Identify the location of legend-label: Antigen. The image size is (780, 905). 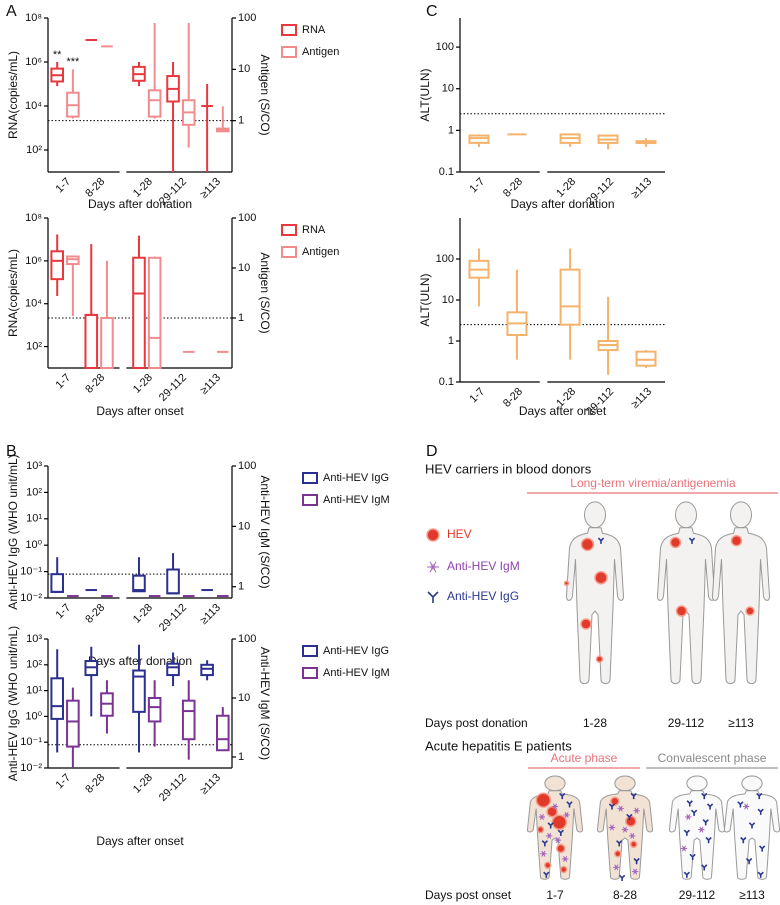
(320, 52).